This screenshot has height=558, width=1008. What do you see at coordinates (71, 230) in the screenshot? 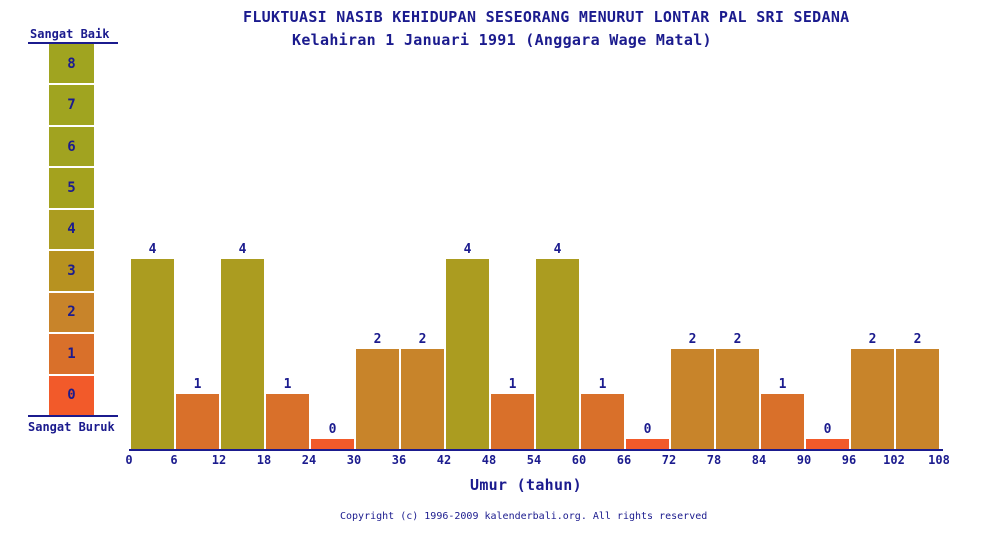
I see `legend-cell-4: 4` at bounding box center [71, 230].